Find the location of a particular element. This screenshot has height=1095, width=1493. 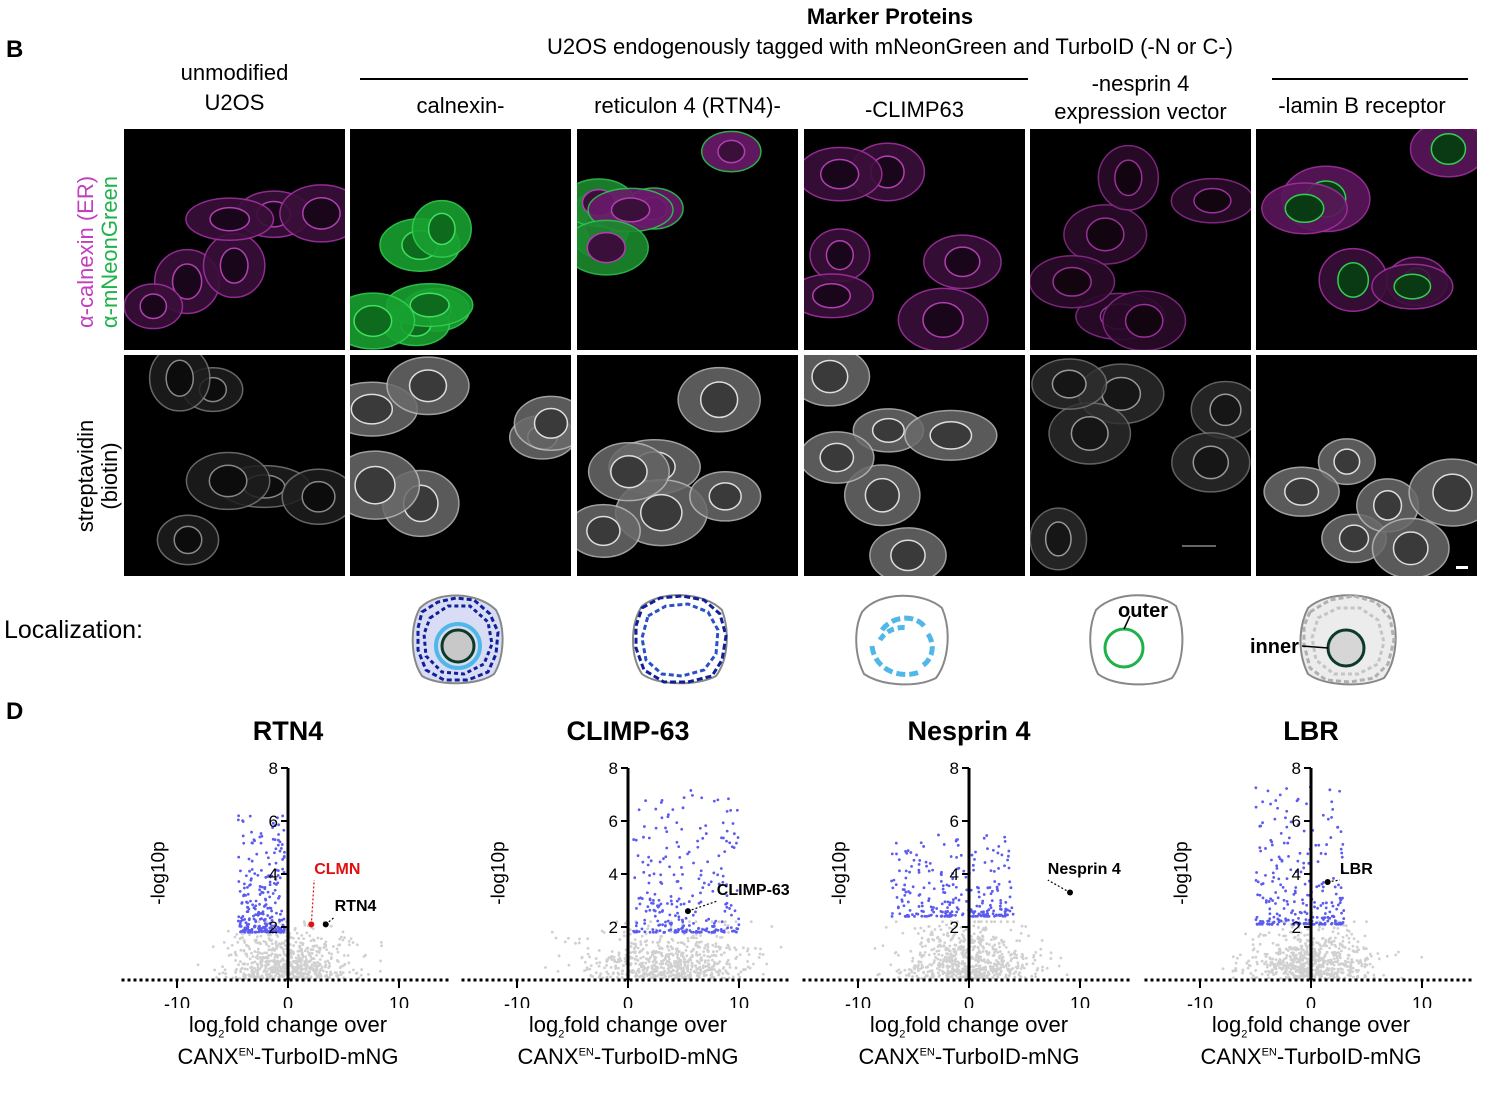

panel-letter-d: D is located at coordinates (15, 711).